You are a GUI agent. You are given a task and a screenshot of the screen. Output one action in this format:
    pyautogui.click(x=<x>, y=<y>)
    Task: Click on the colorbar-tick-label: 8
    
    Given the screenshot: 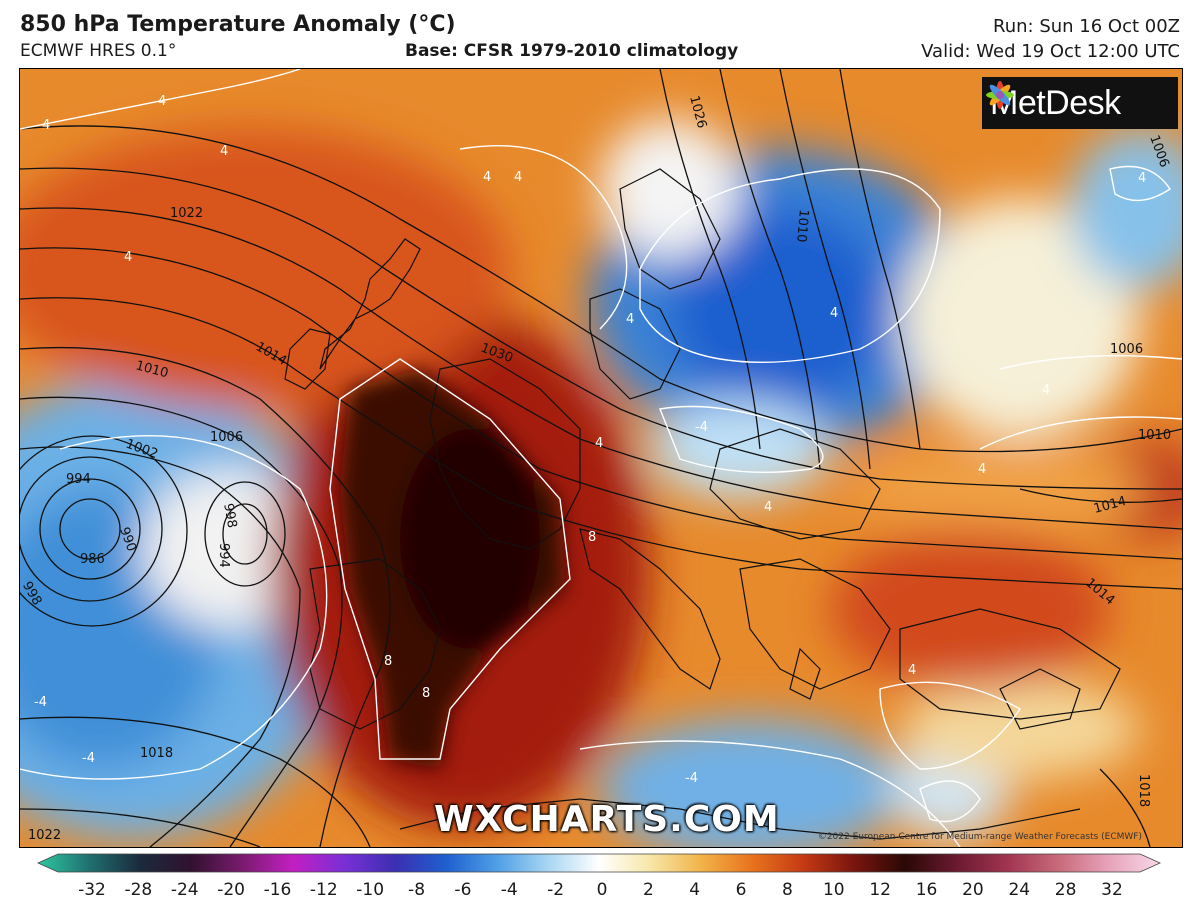 What is the action you would take?
    pyautogui.click(x=787, y=890)
    